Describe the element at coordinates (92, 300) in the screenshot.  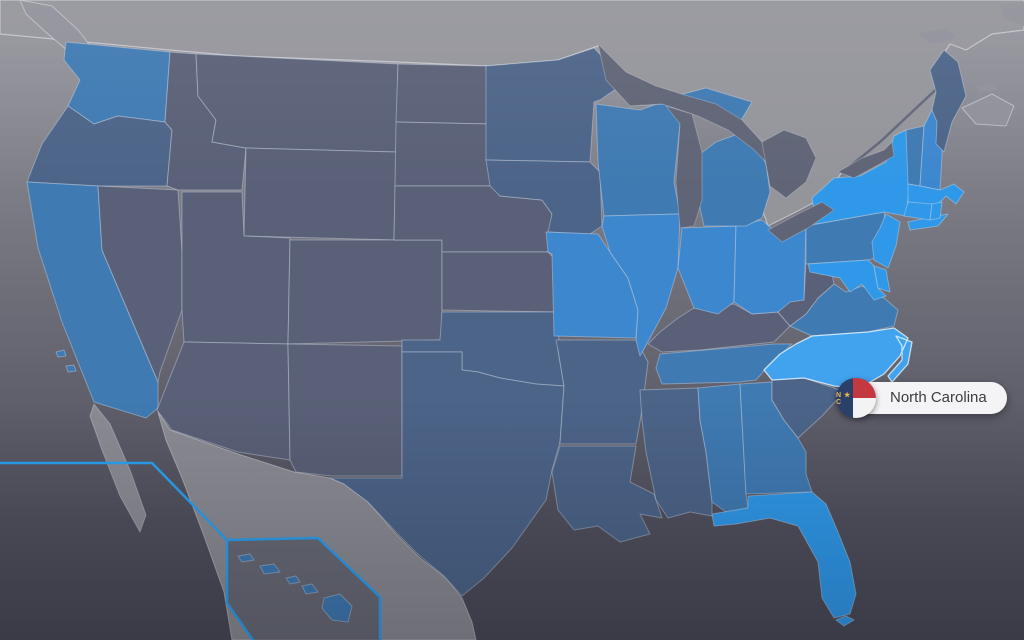
I see `state-california` at that location.